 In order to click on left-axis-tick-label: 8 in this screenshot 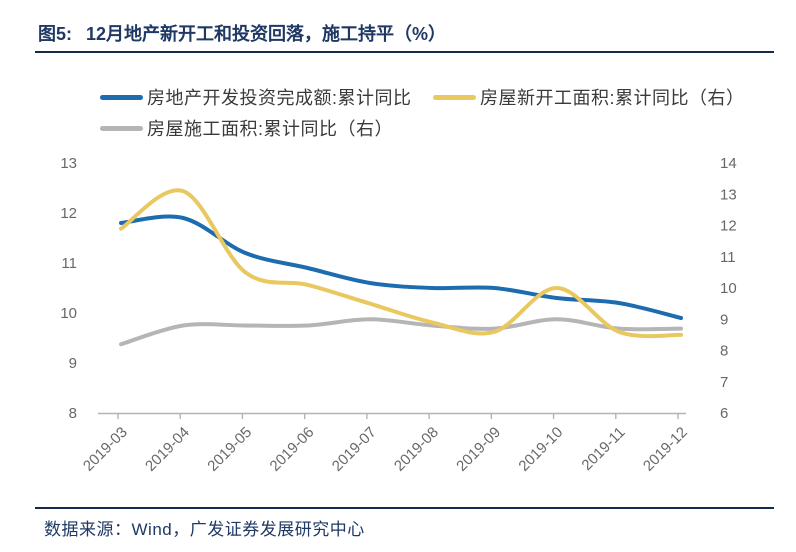, I will do `click(73, 413)`.